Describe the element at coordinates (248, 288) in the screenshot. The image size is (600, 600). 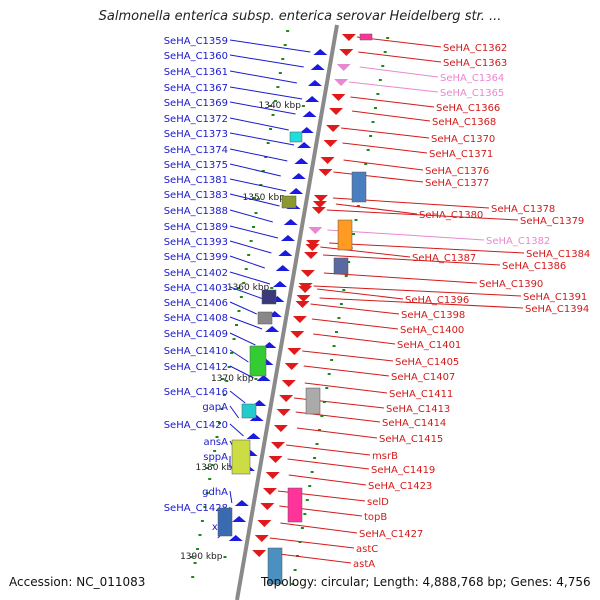
I see `scale-label: 1360 kbp` at that location.